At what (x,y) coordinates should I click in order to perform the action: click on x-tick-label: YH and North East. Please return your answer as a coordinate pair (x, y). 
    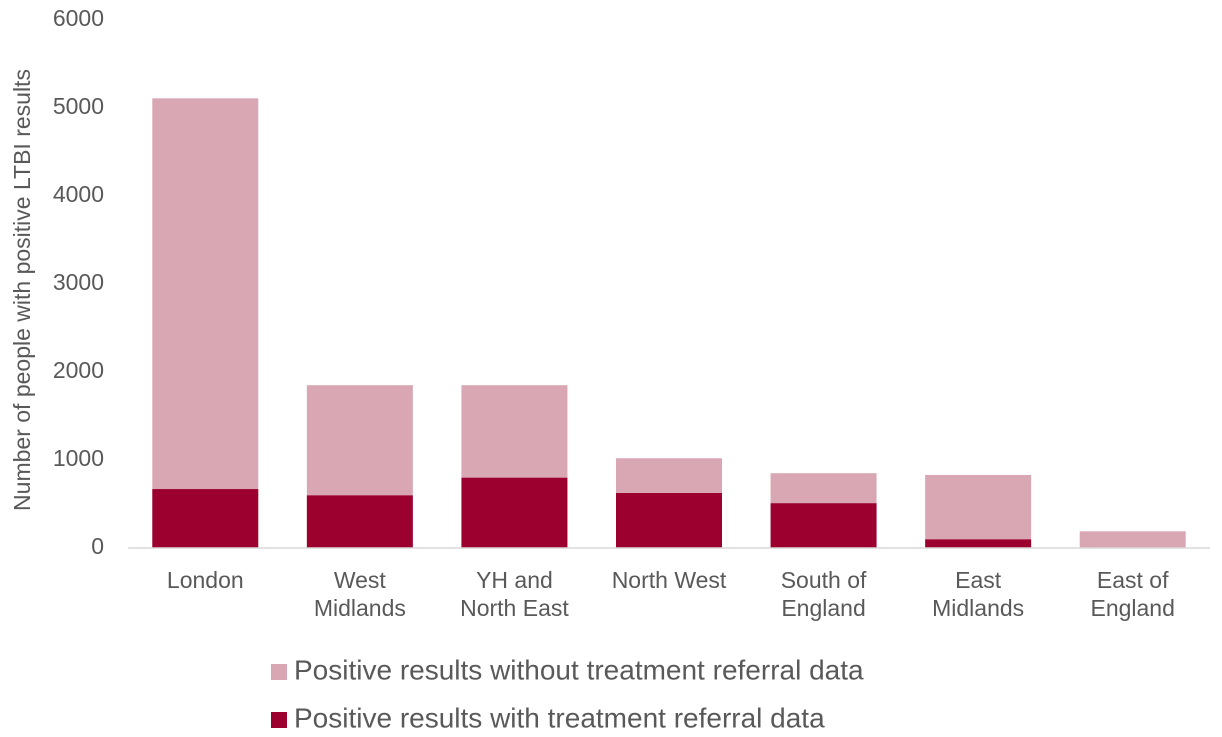
    Looking at the image, I should click on (514, 594).